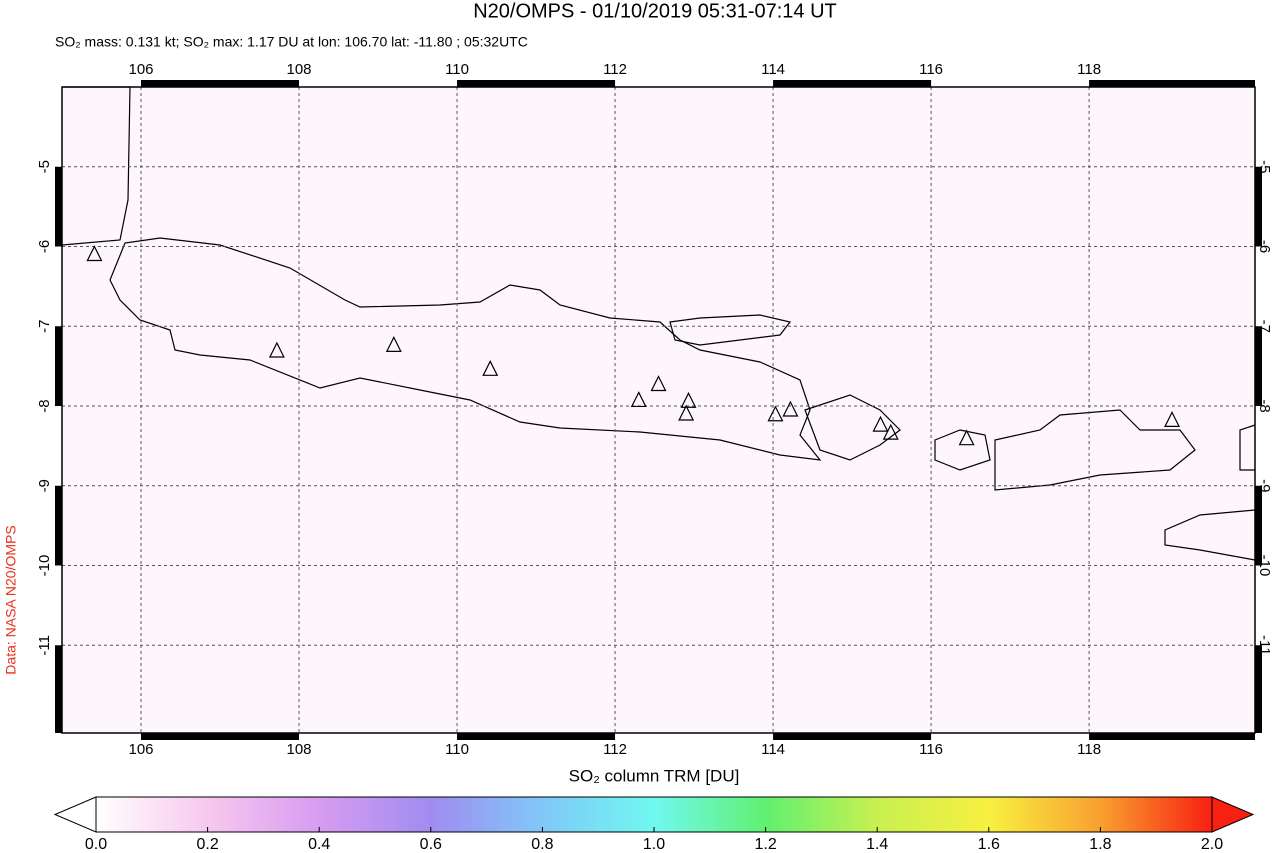 This screenshot has height=853, width=1272. I want to click on colorbar-tick-label: 1.6, so click(989, 844).